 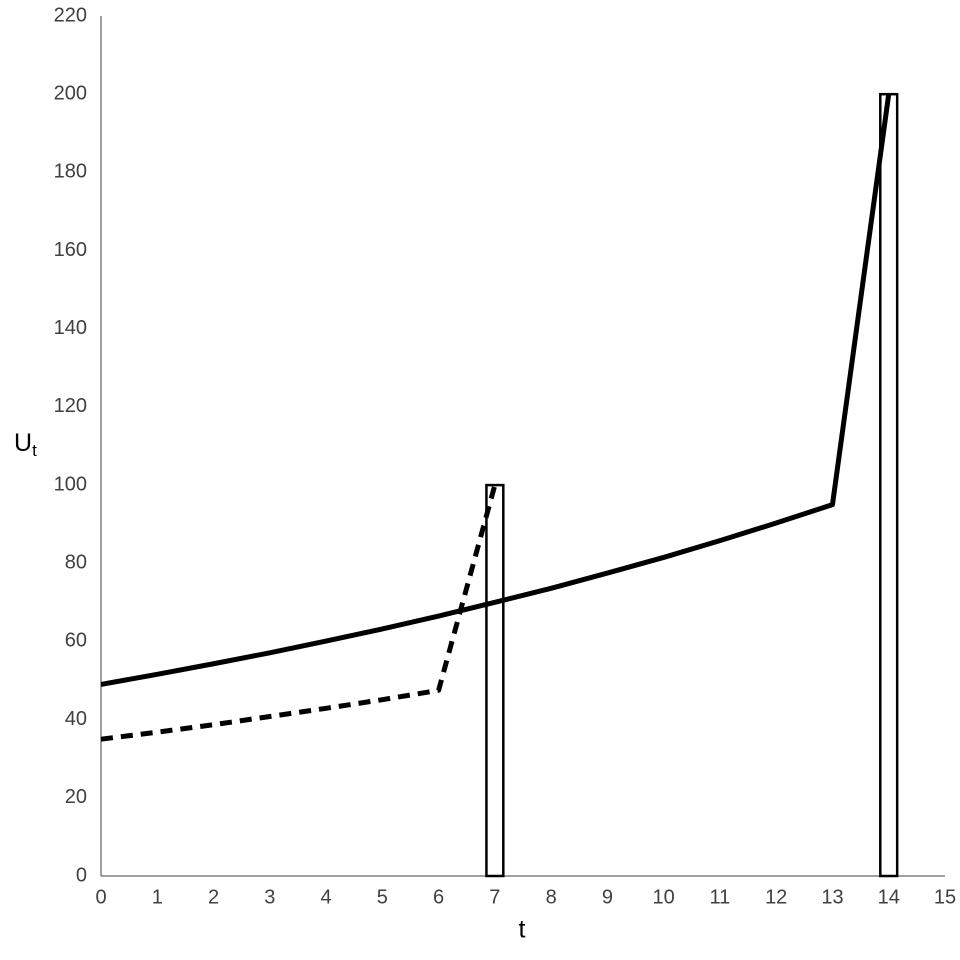 What do you see at coordinates (76, 641) in the screenshot?
I see `y-tick-label: 60` at bounding box center [76, 641].